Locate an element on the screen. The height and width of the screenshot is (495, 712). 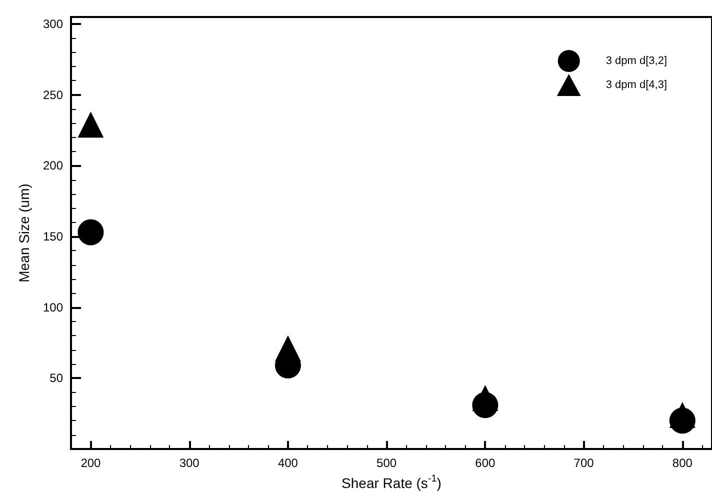
y-tick-label: 150 is located at coordinates (53, 237).